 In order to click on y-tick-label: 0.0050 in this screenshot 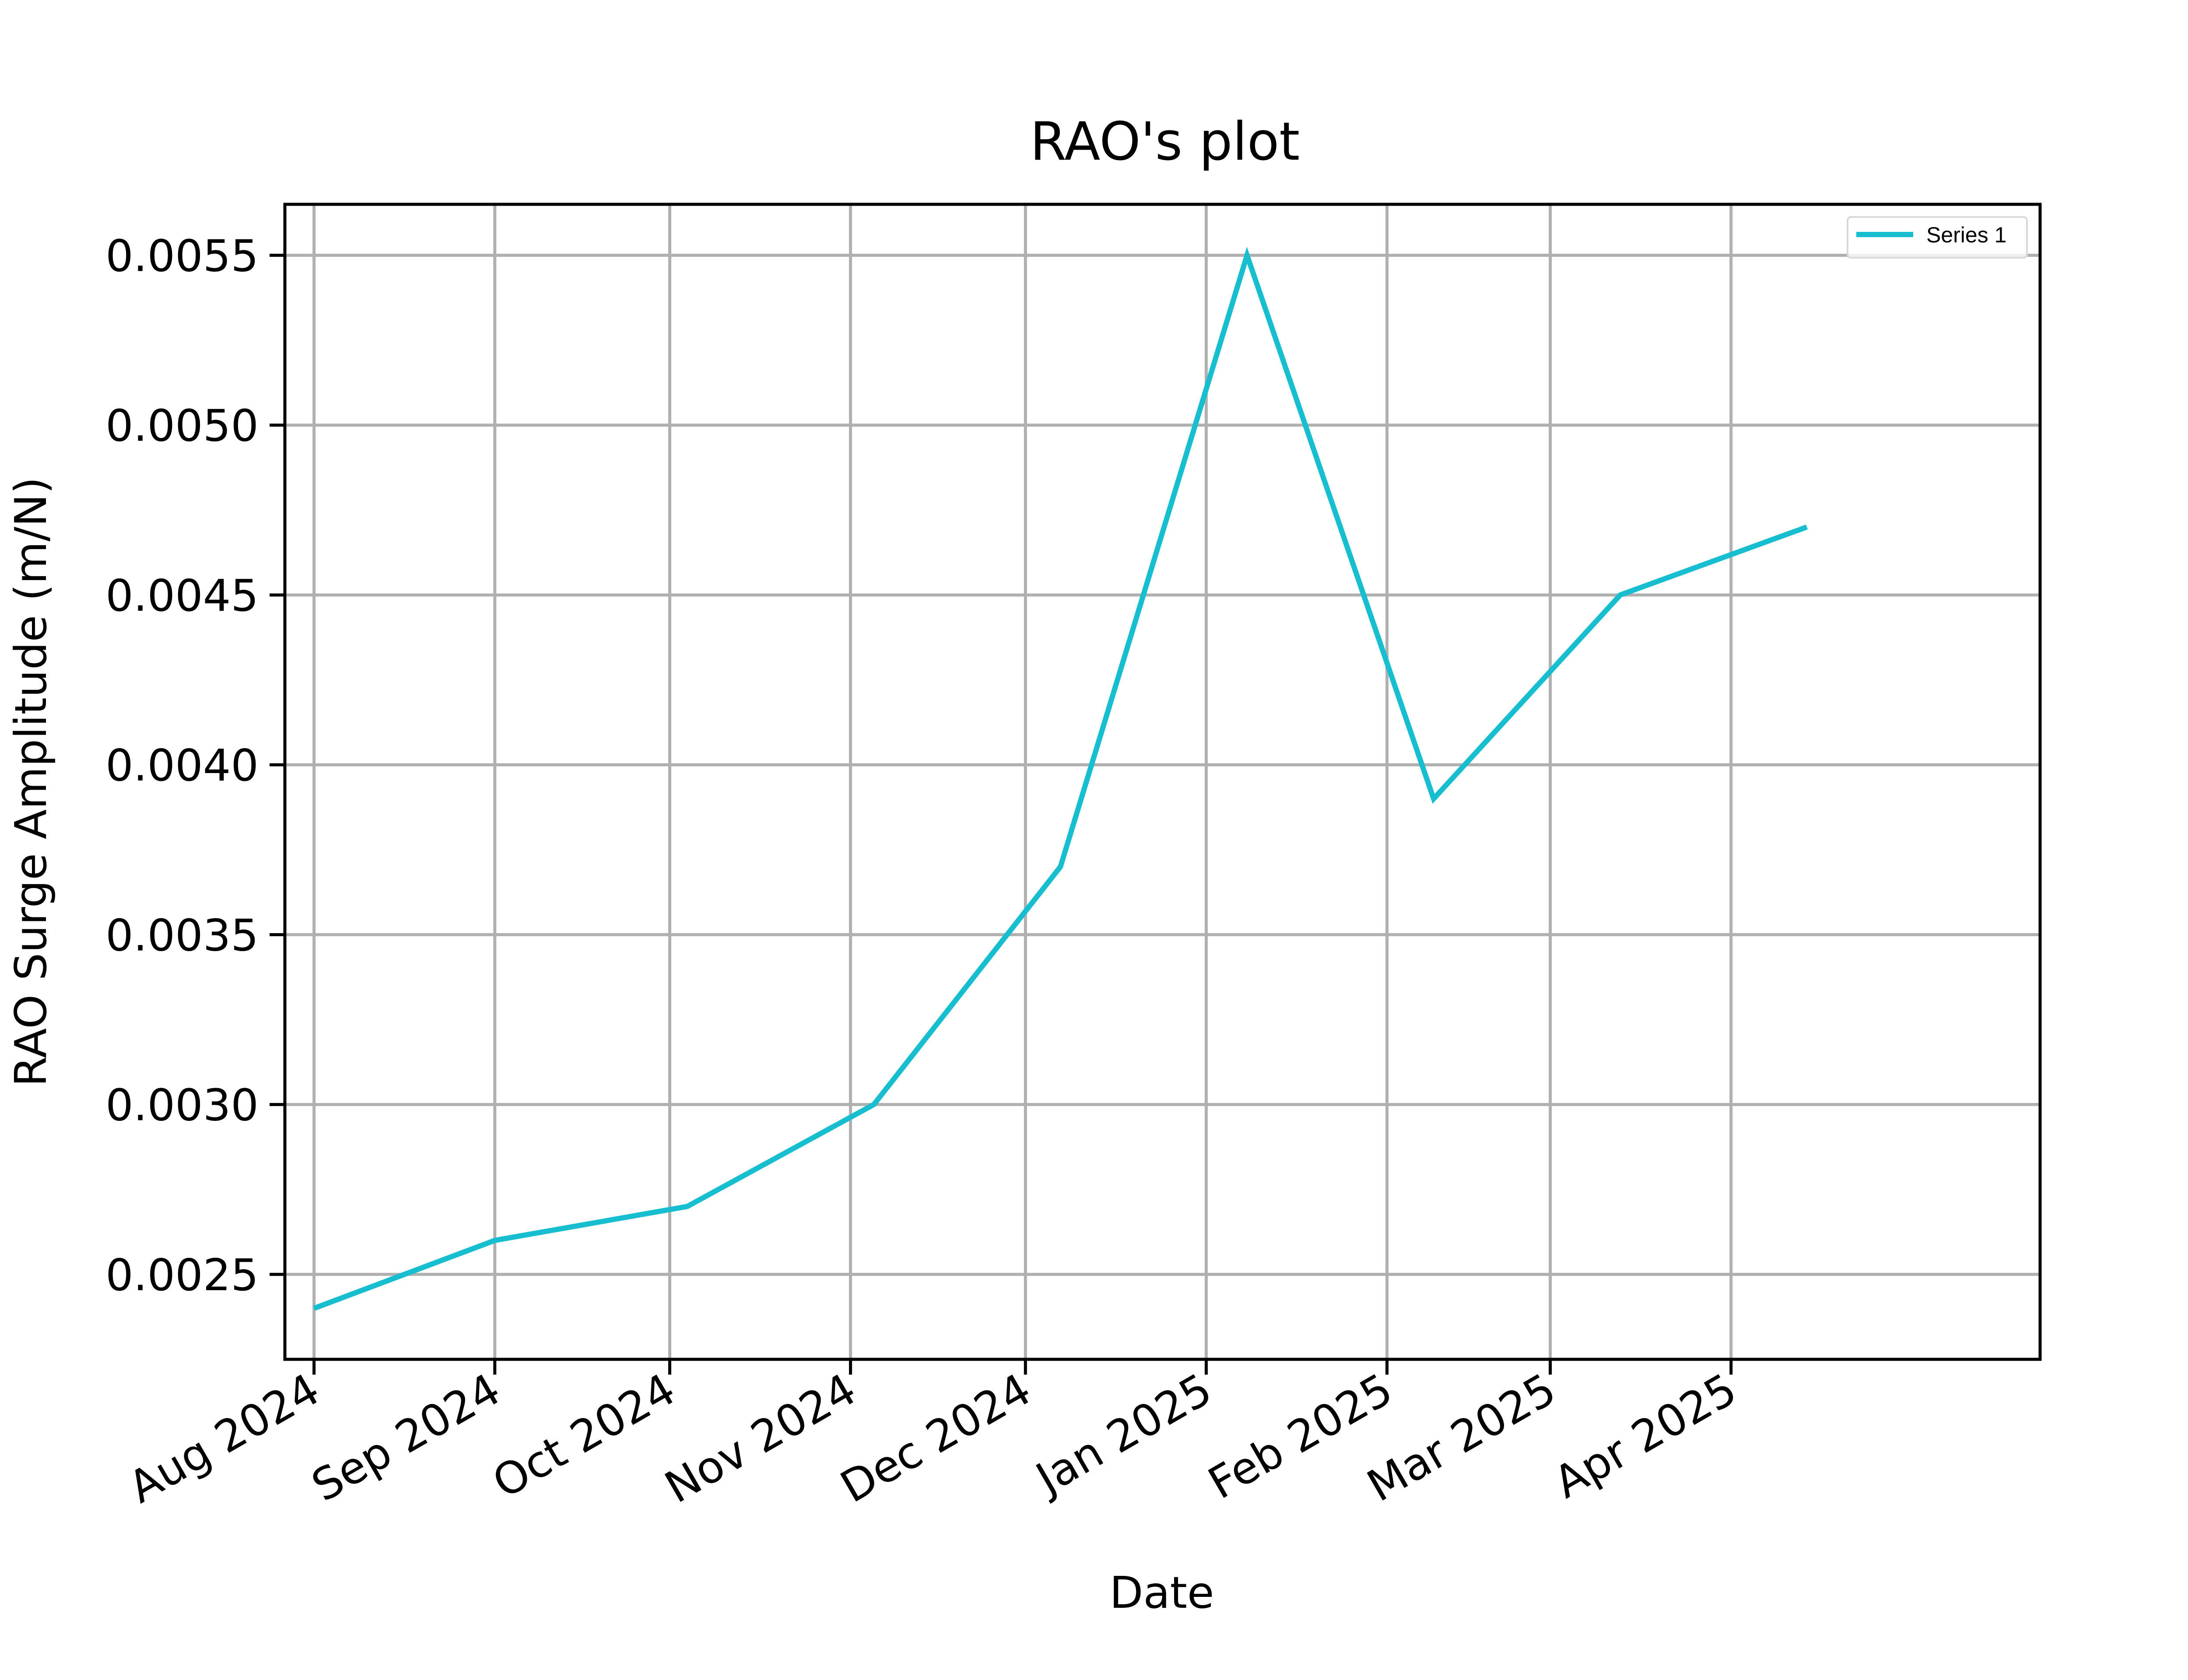, I will do `click(182, 426)`.